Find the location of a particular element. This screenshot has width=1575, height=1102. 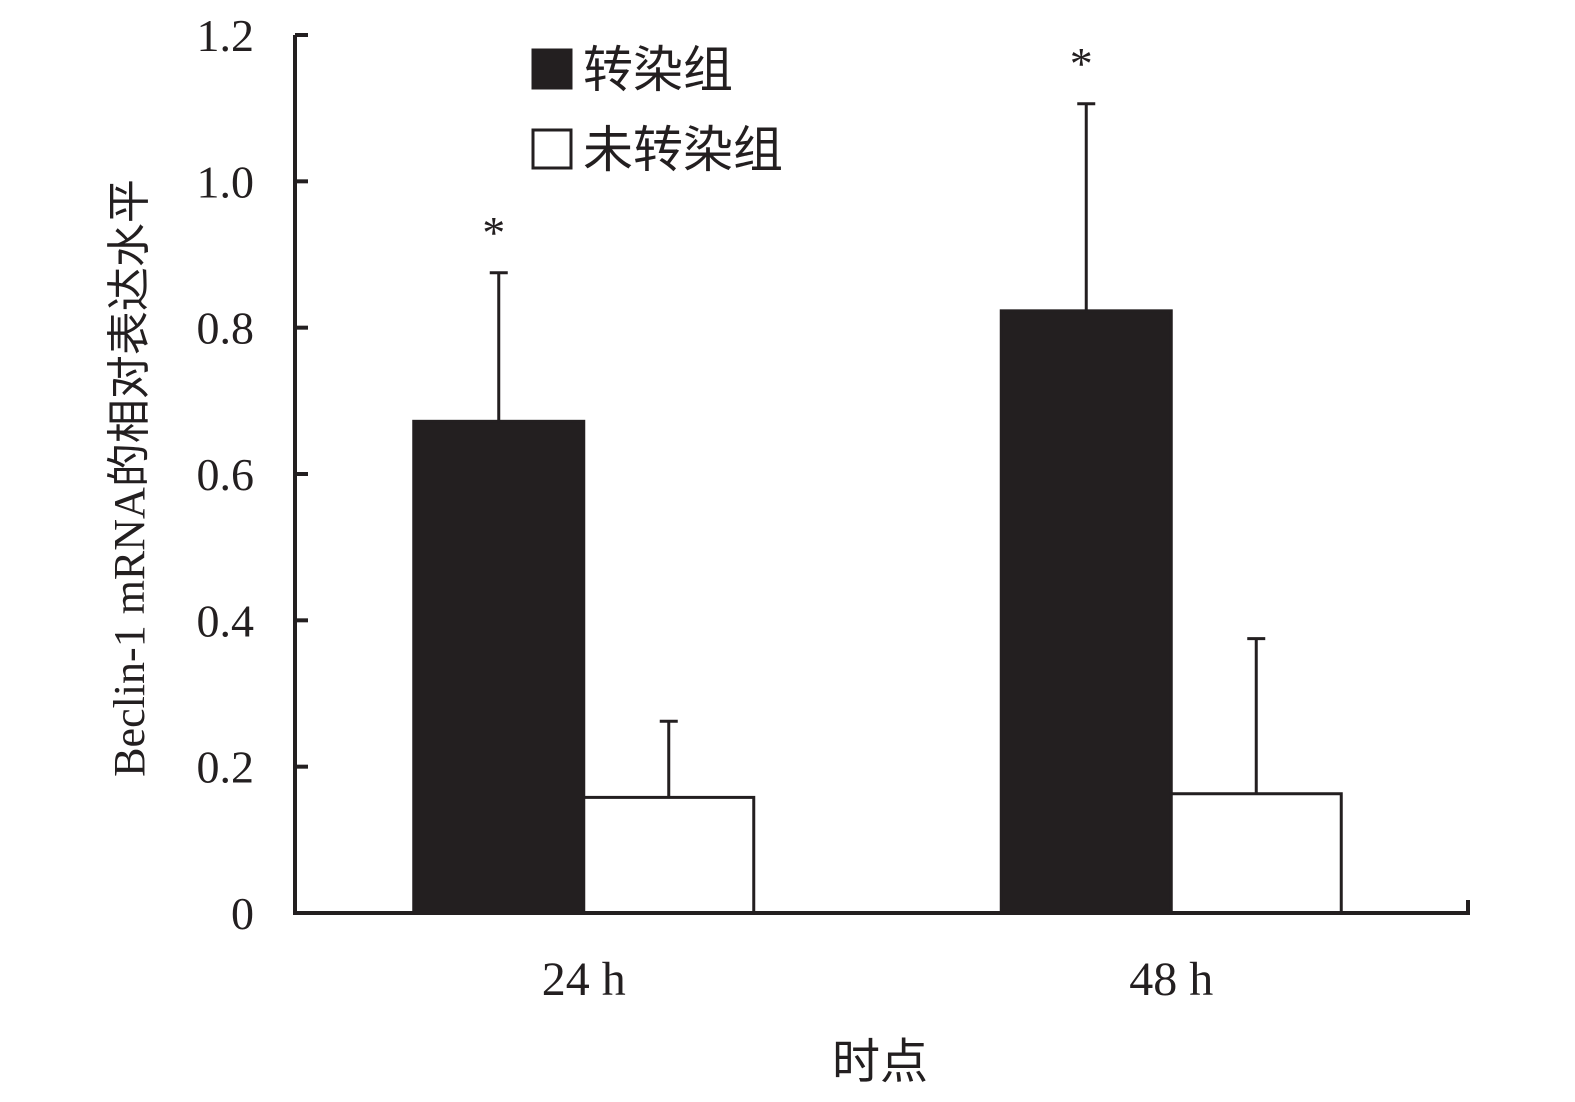

x-tick-label: 48 h is located at coordinates (1171, 979).